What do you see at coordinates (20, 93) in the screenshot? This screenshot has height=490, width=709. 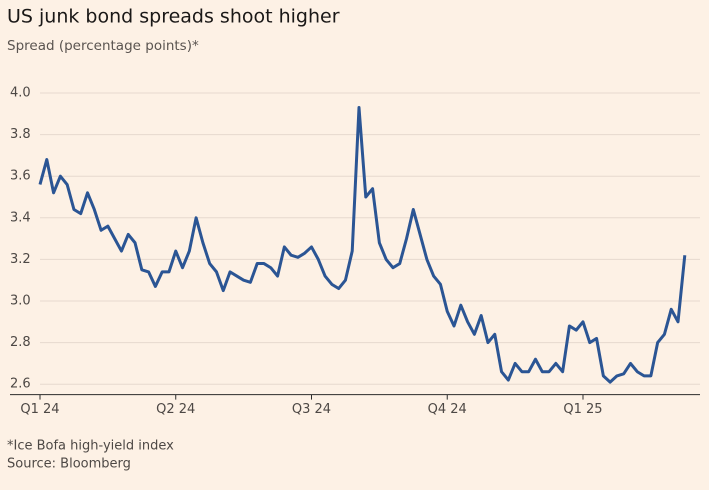 I see `y-tick-label: 4.0` at bounding box center [20, 93].